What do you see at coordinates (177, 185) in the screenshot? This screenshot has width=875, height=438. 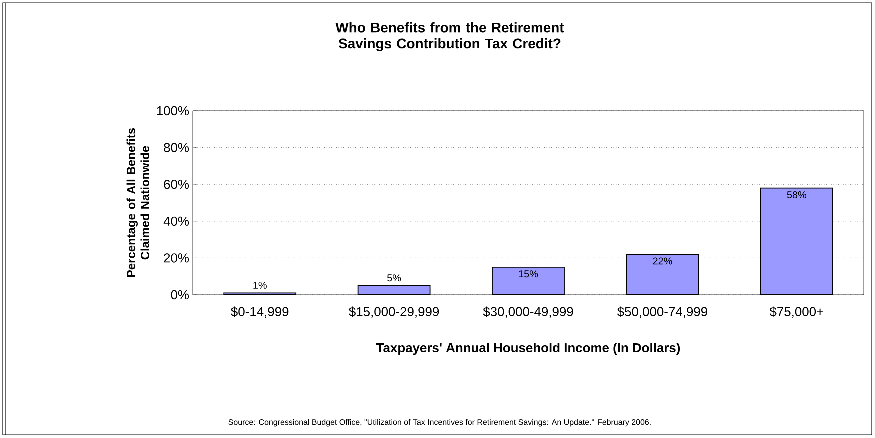 I see `y-tick-label: 60%` at bounding box center [177, 185].